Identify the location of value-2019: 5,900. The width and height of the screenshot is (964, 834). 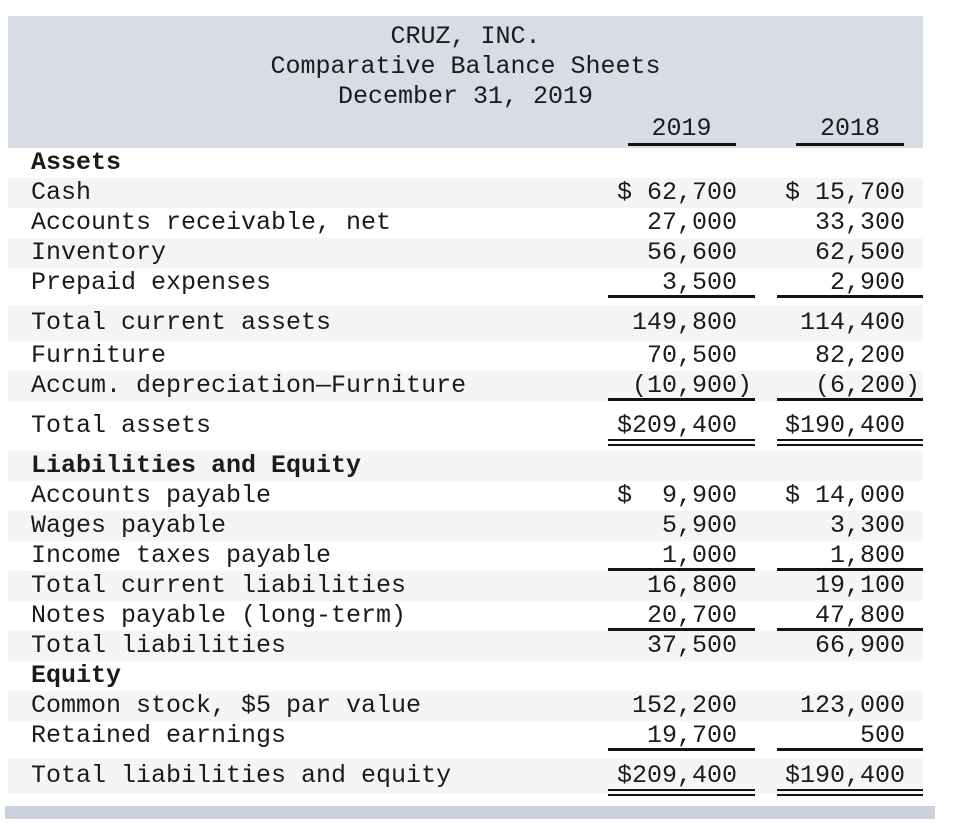
(699, 525).